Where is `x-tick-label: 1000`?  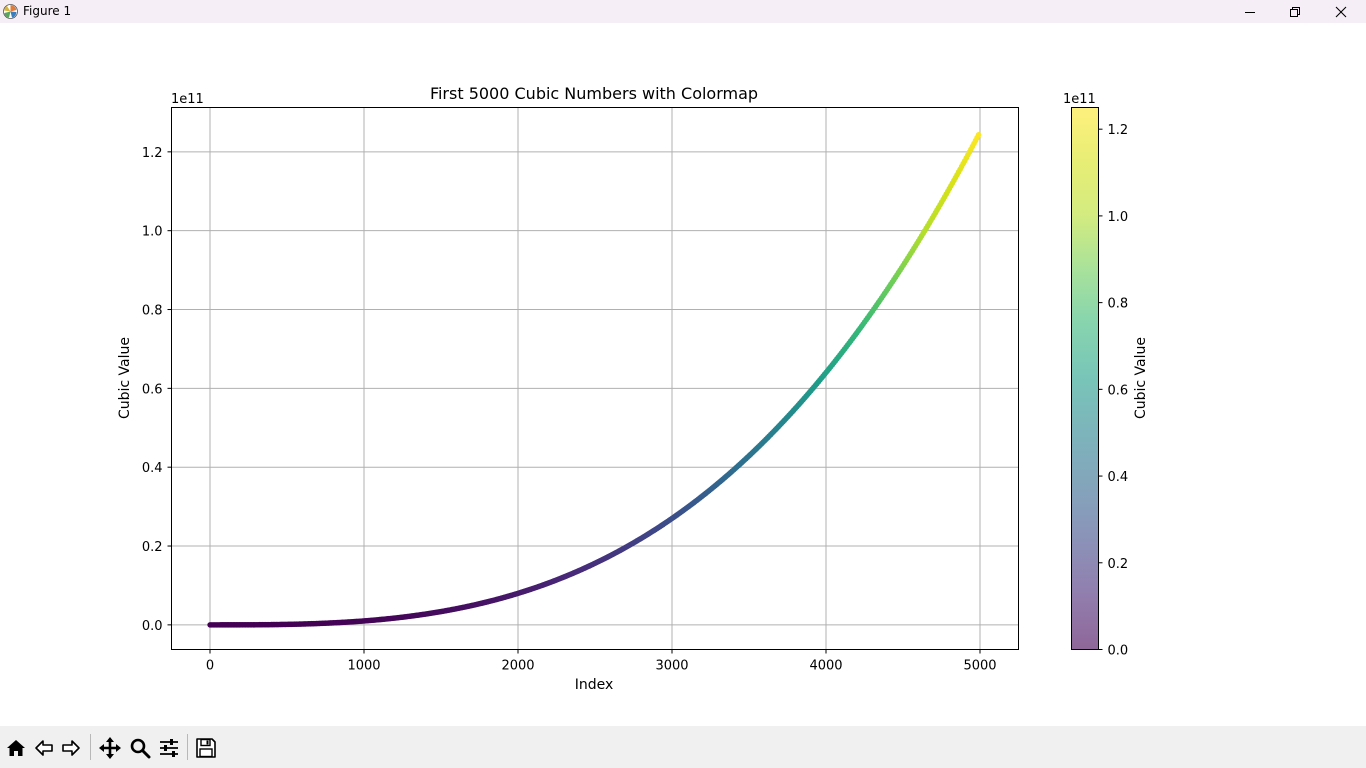 x-tick-label: 1000 is located at coordinates (363, 666).